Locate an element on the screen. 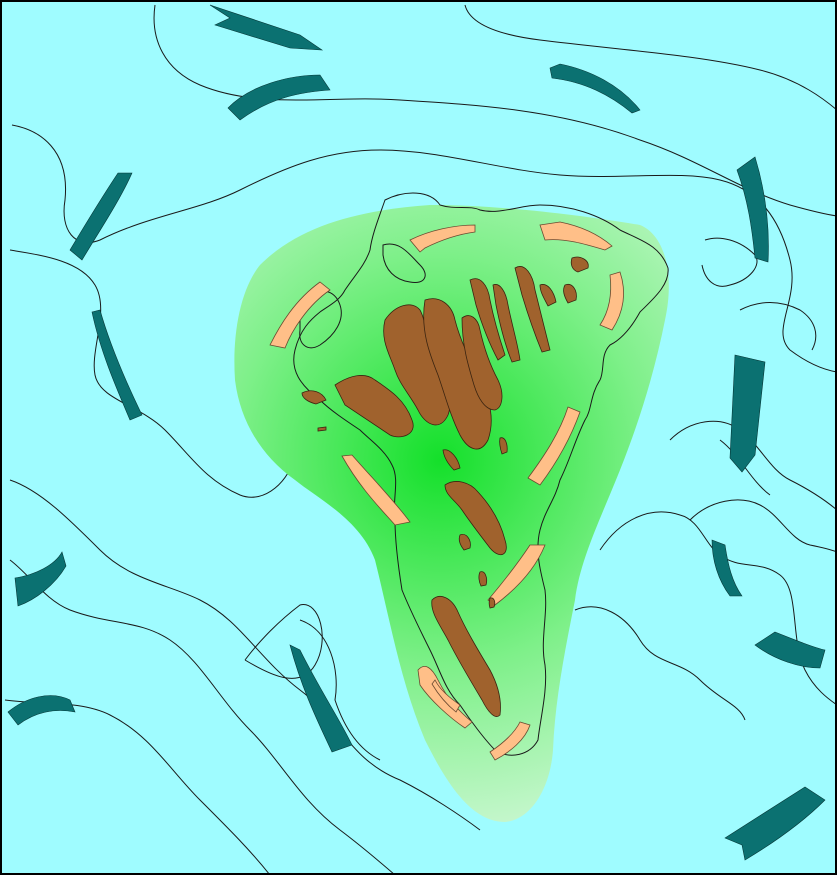  coastline is located at coordinates (404, 263).